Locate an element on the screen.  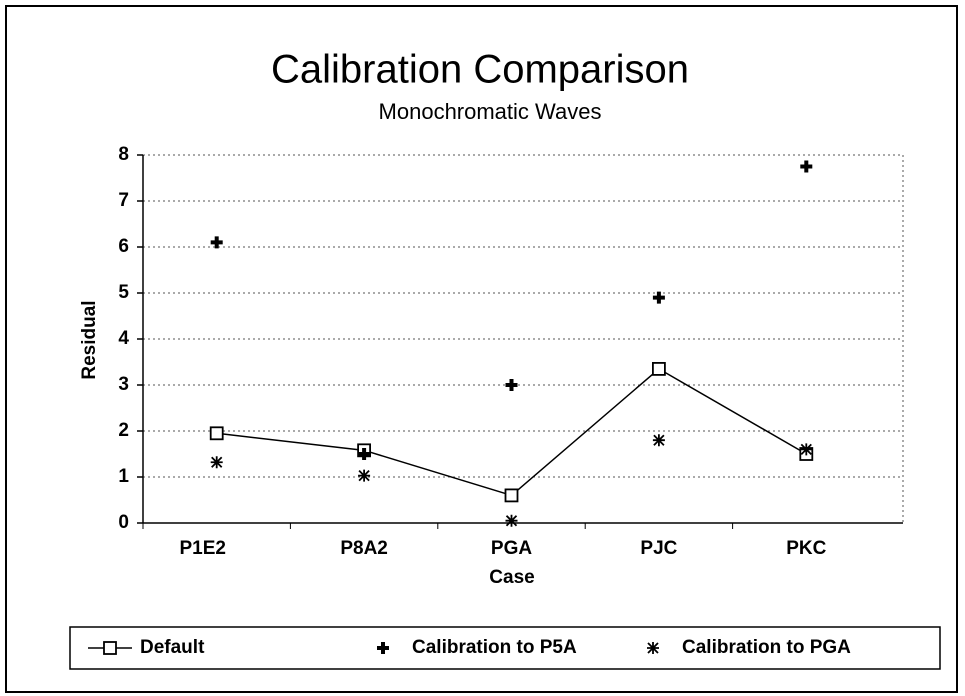
legend-label: Calibration to PGA is located at coordinates (766, 647).